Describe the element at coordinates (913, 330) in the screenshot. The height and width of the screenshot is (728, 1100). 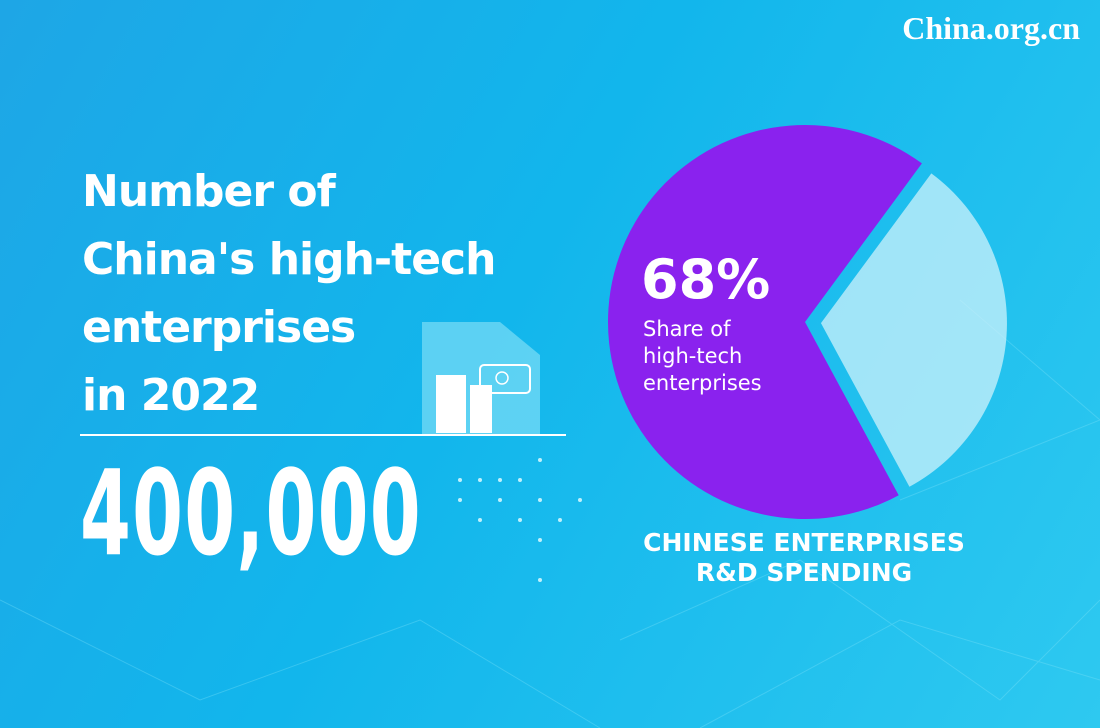
I see `pie-slice` at that location.